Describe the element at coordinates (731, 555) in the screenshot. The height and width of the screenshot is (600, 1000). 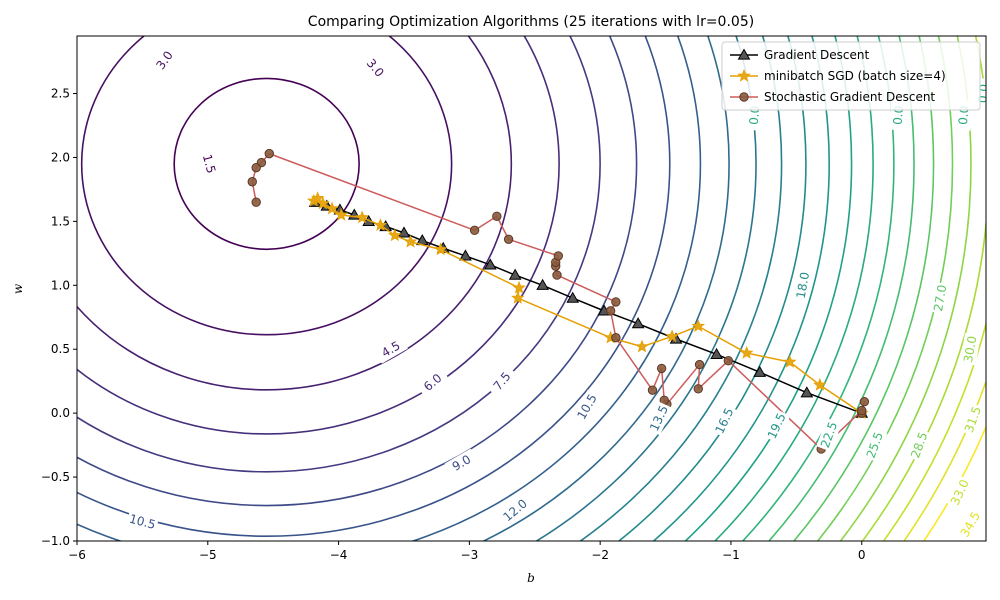
I see `x-tick-label-5: −1` at that location.